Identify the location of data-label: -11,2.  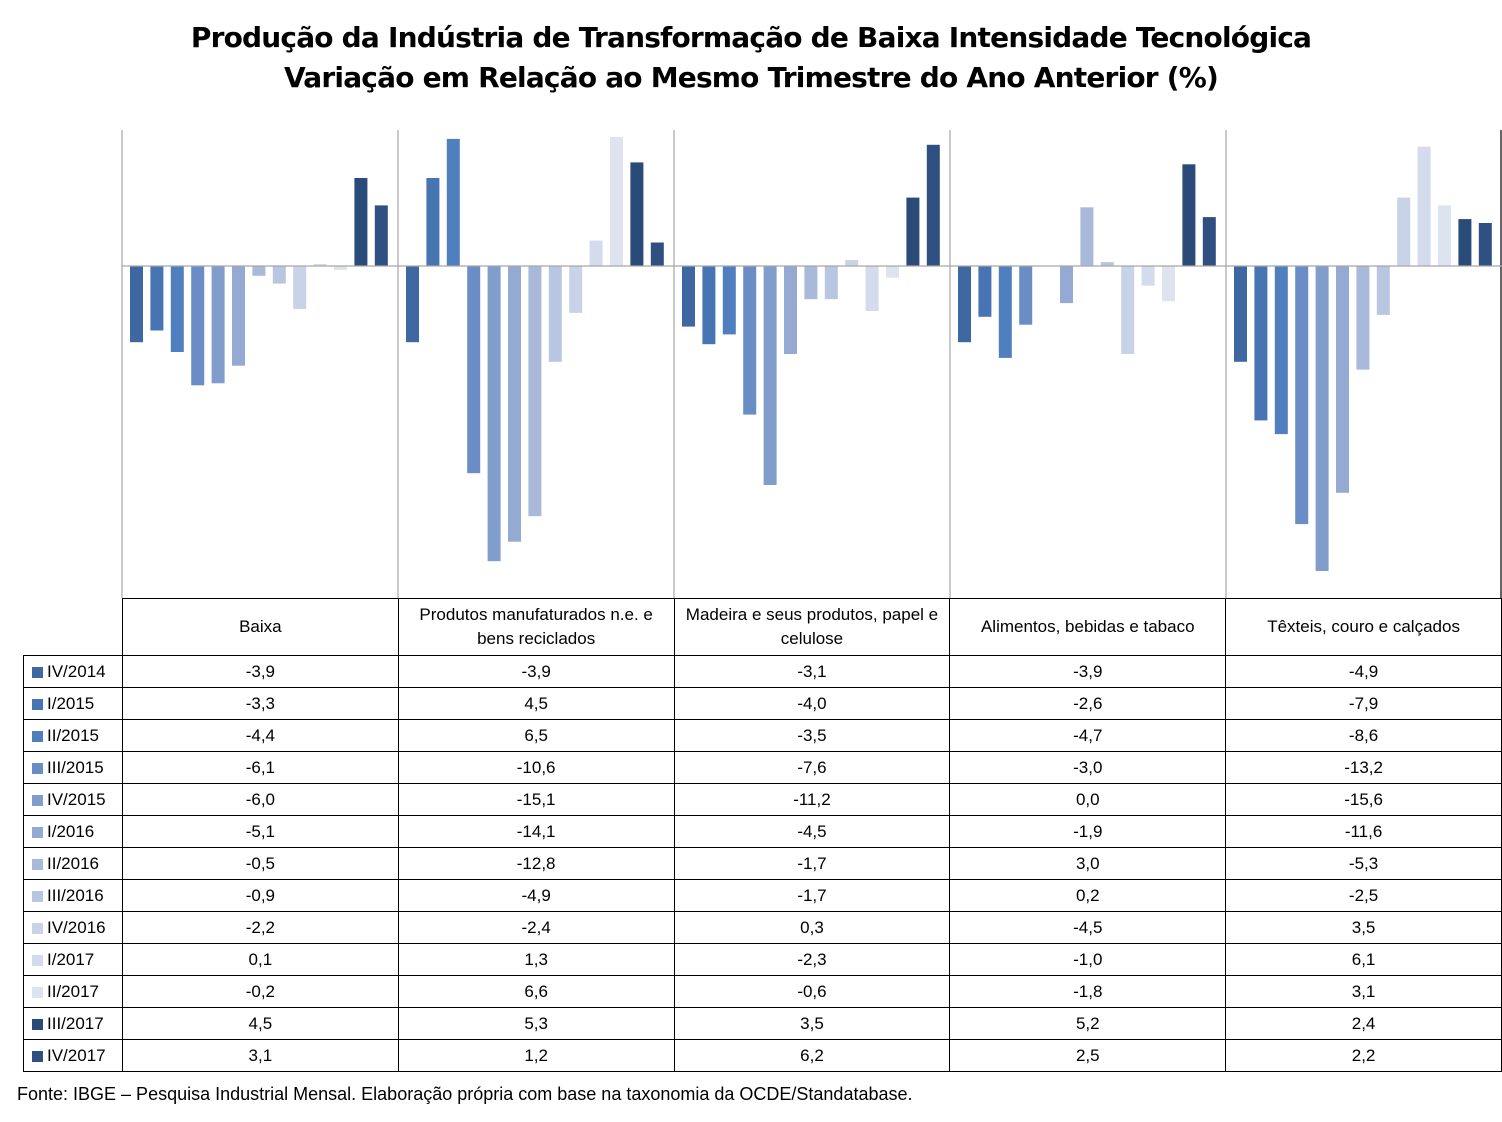
(812, 799).